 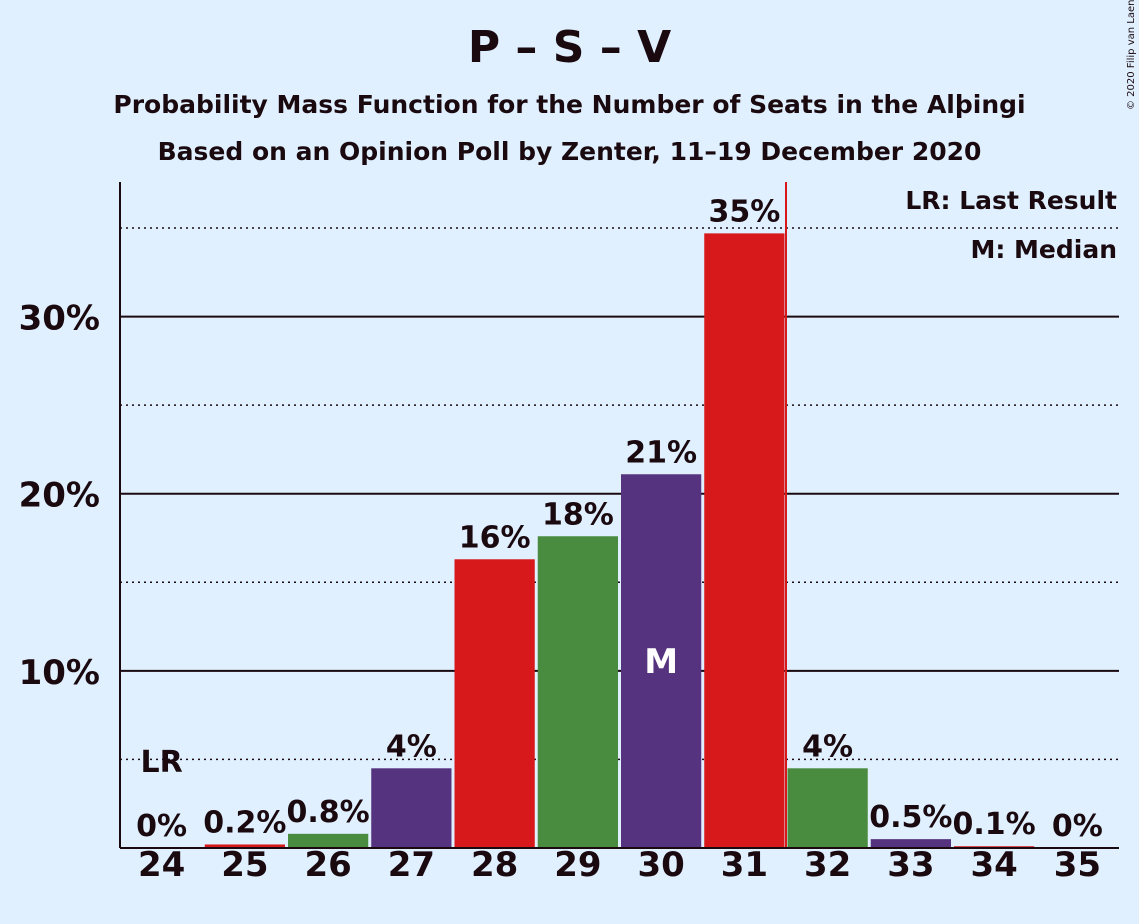 I want to click on bar-value-label: 0.2%, so click(x=244, y=822).